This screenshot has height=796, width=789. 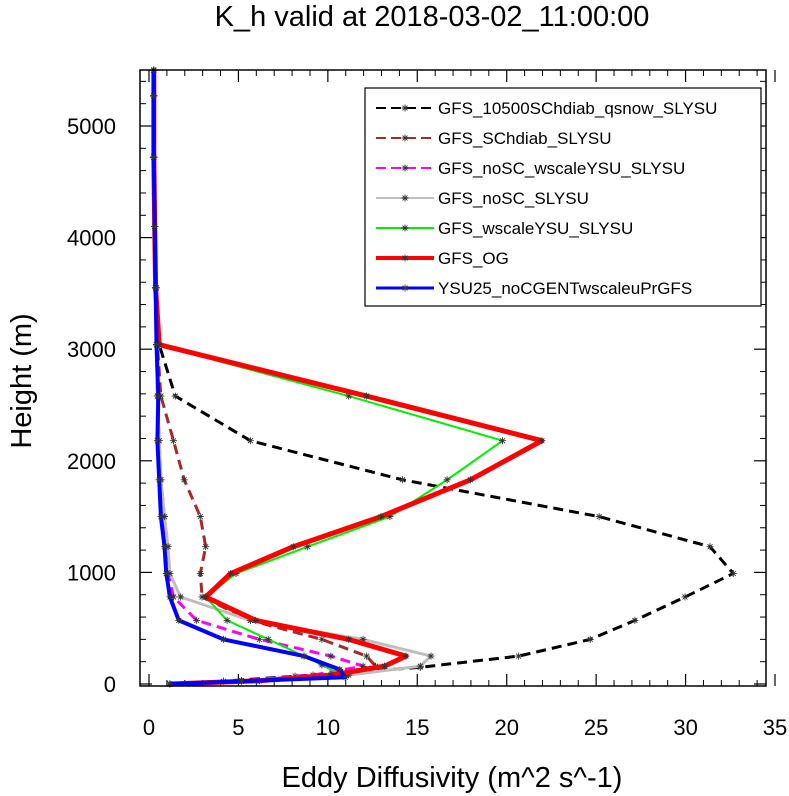 What do you see at coordinates (91, 405) in the screenshot?
I see `y-tick-labels: 0 1000 2000 3000 4000 5000` at bounding box center [91, 405].